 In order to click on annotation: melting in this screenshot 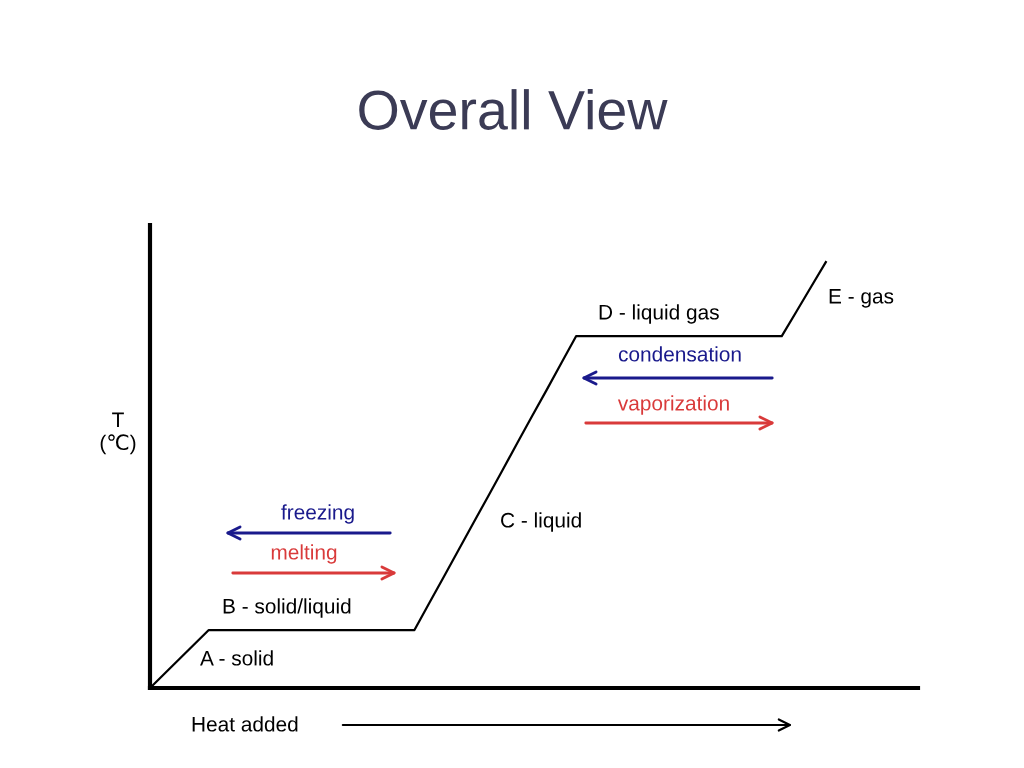, I will do `click(304, 554)`.